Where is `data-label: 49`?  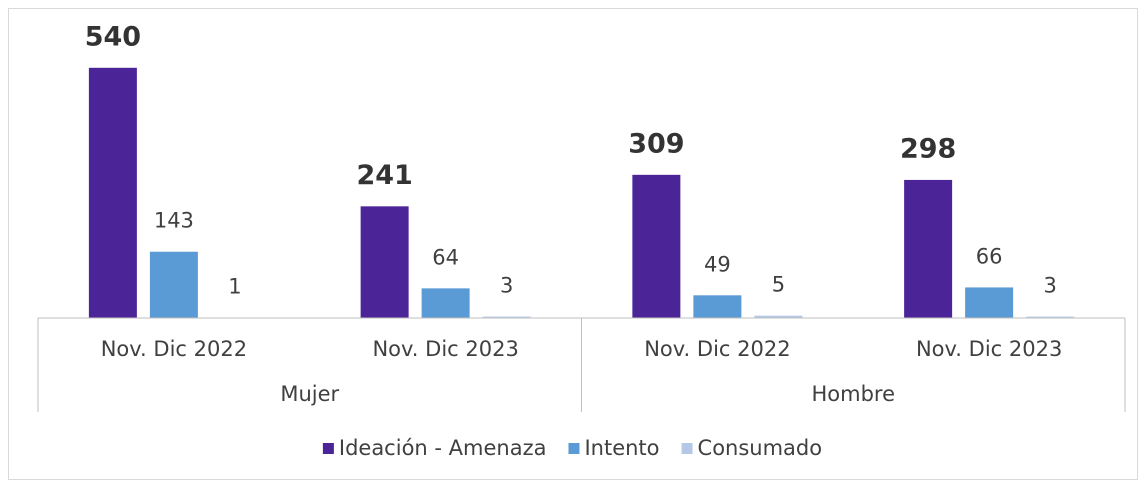
data-label: 49 is located at coordinates (717, 264).